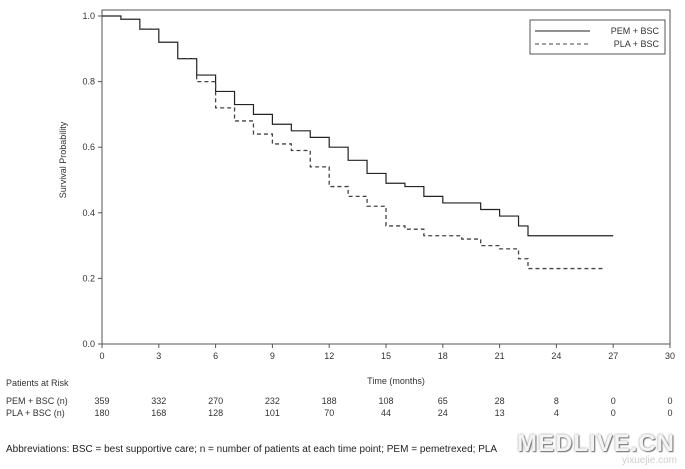  Describe the element at coordinates (215, 356) in the screenshot. I see `x-tick-label: 6` at that location.